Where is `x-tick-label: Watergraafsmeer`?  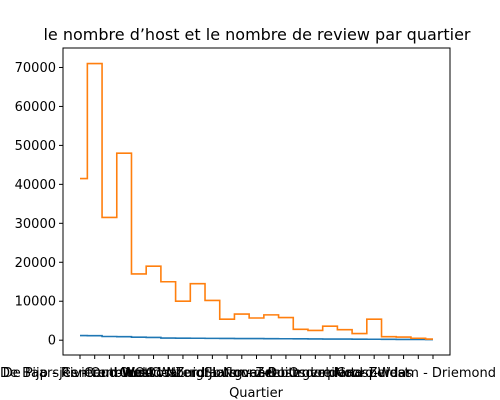
x-tick-label: Watergraafsmeer is located at coordinates (214, 373).